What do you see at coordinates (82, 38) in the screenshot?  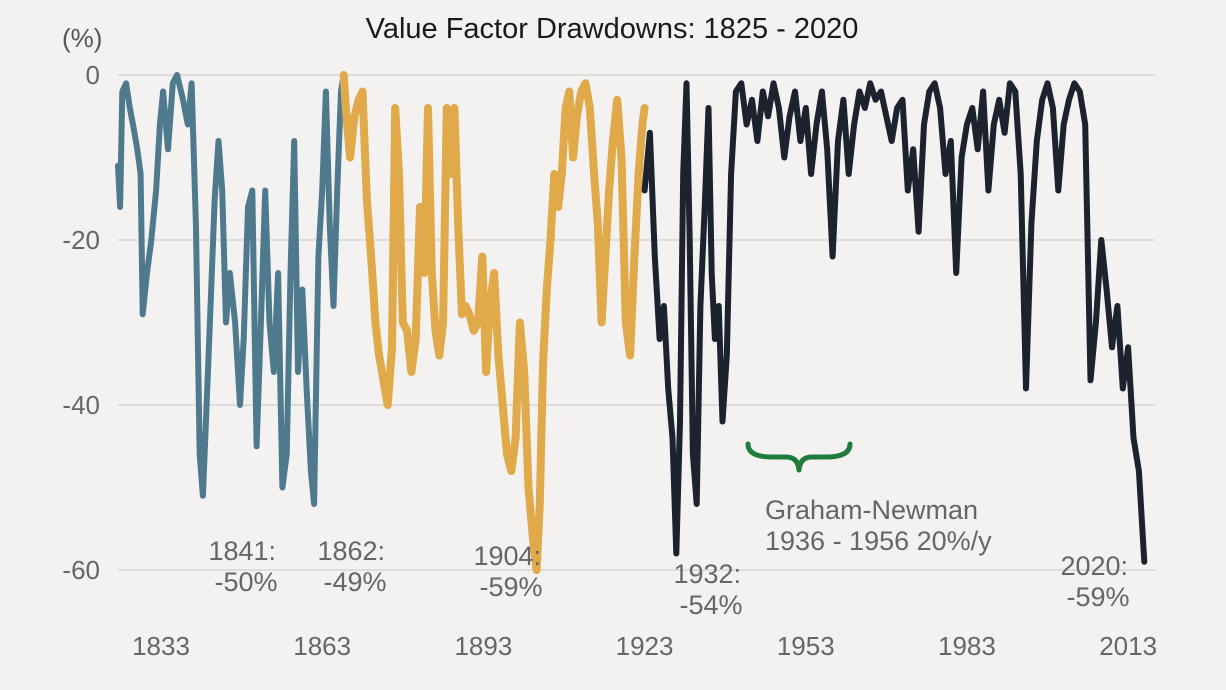 I see `y-axis-unit-label: (%)` at bounding box center [82, 38].